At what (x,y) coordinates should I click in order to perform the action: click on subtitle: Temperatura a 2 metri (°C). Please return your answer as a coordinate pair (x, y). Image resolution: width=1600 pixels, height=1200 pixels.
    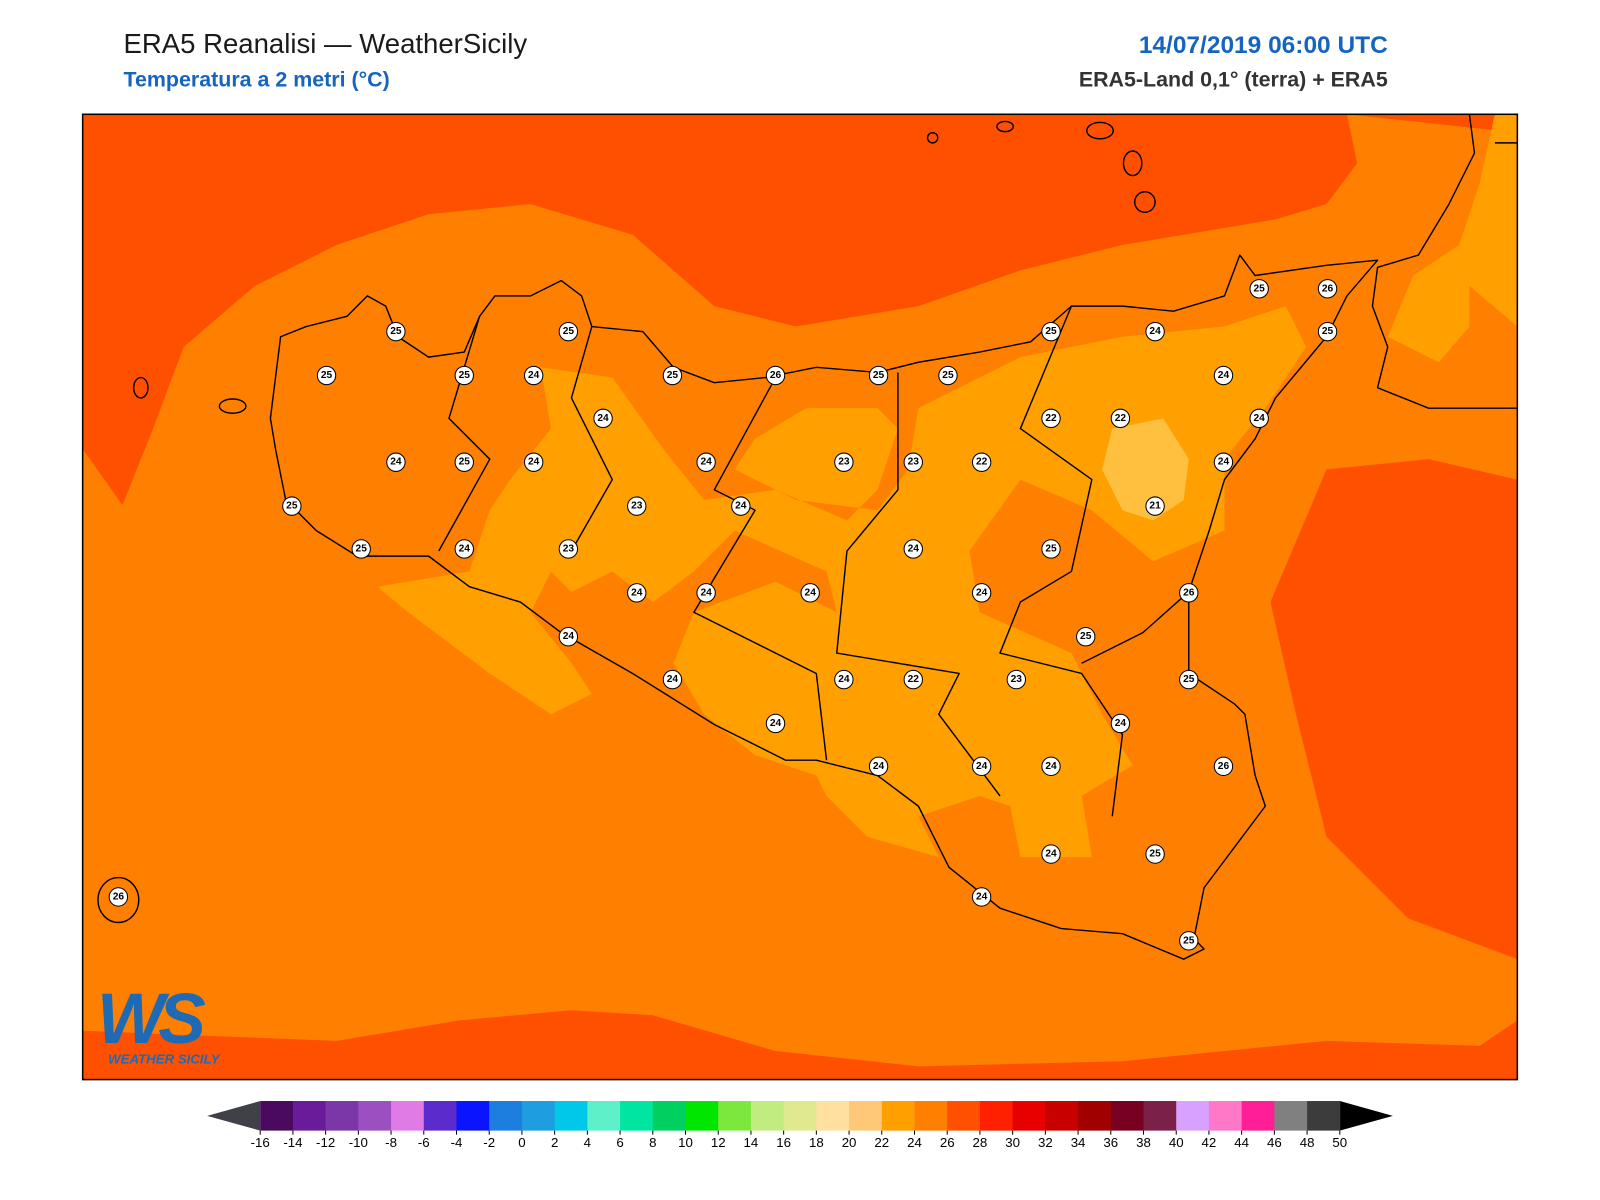
    Looking at the image, I should click on (256, 80).